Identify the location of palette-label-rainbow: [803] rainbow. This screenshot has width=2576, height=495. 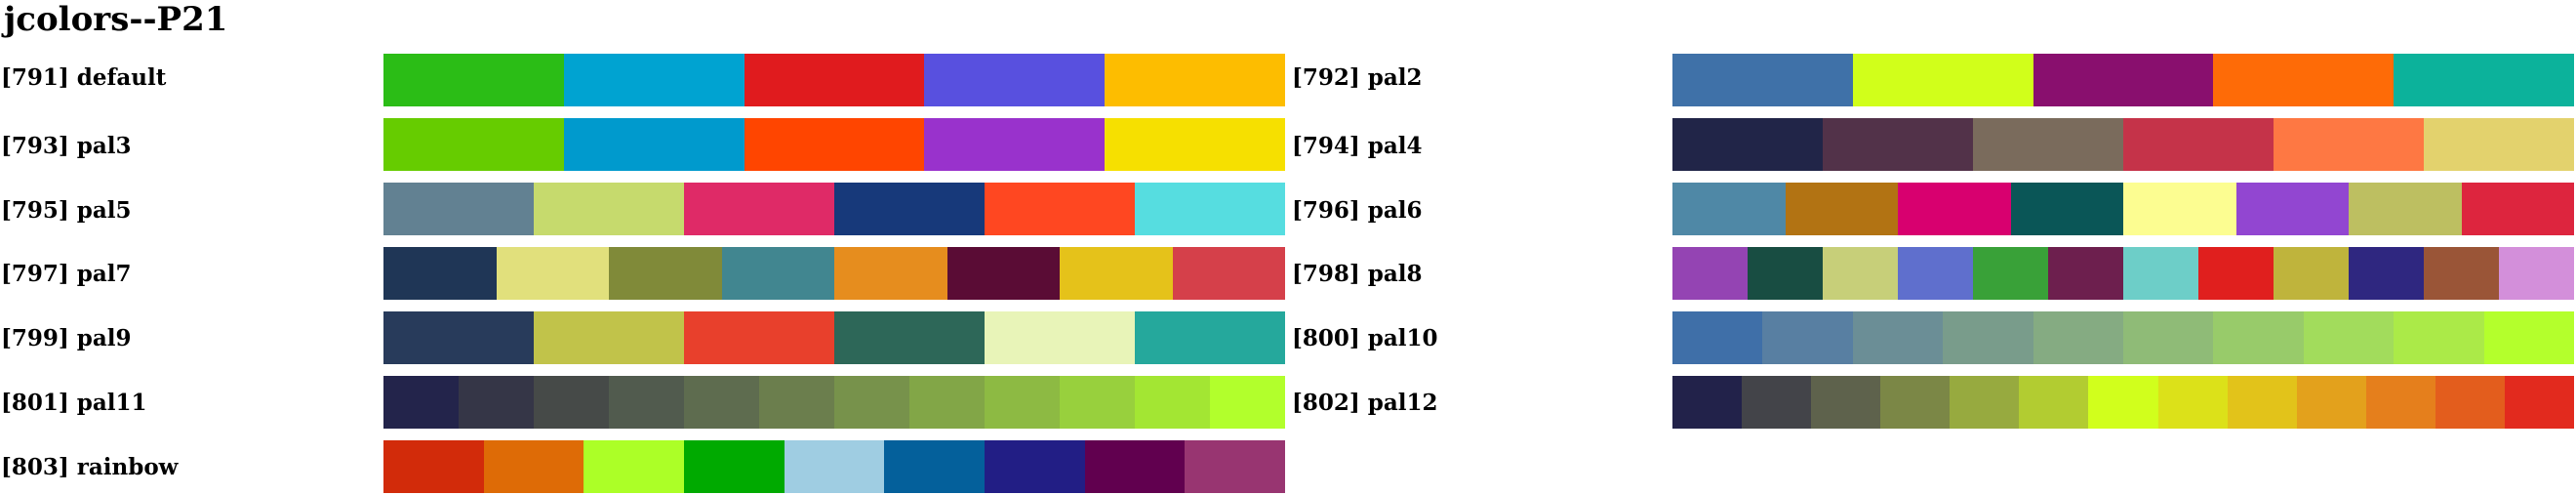
(90, 467).